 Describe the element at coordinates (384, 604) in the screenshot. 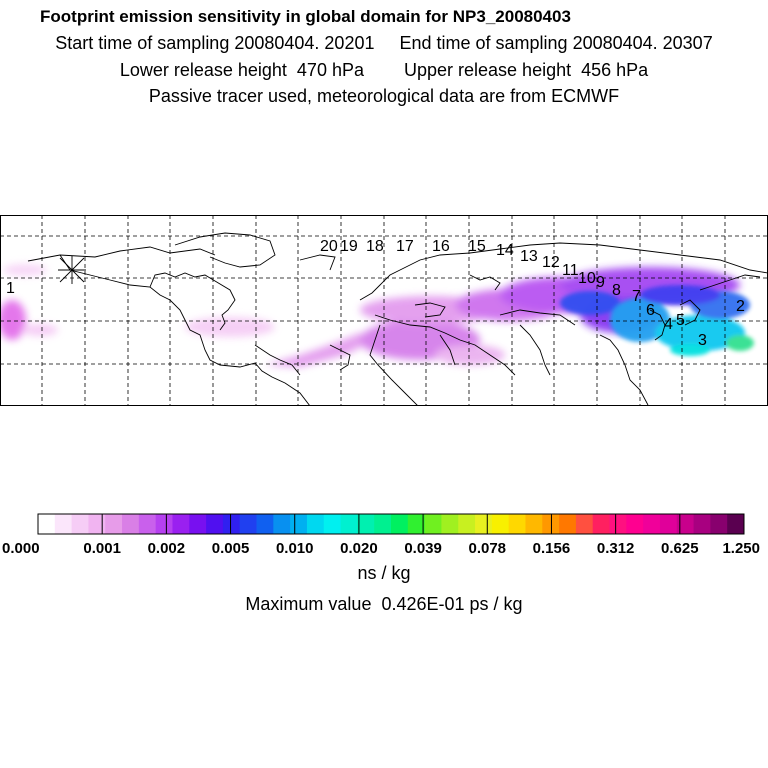

I see `maximum-value-label: Maximum value 0.426E-01 ps / kg` at that location.